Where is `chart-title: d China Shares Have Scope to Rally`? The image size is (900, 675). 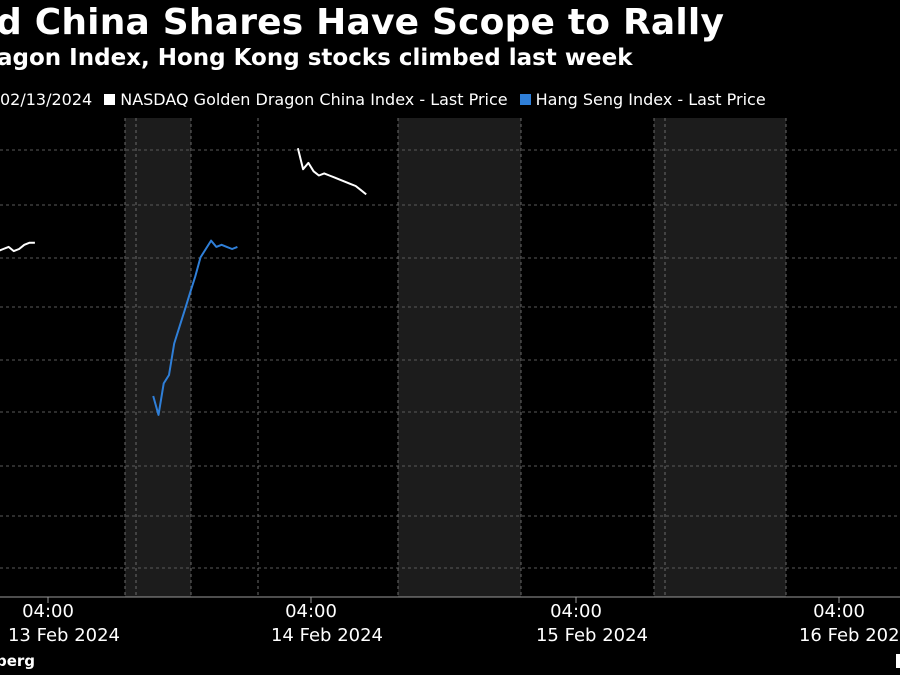 chart-title: d China Shares Have Scope to Rally is located at coordinates (362, 22).